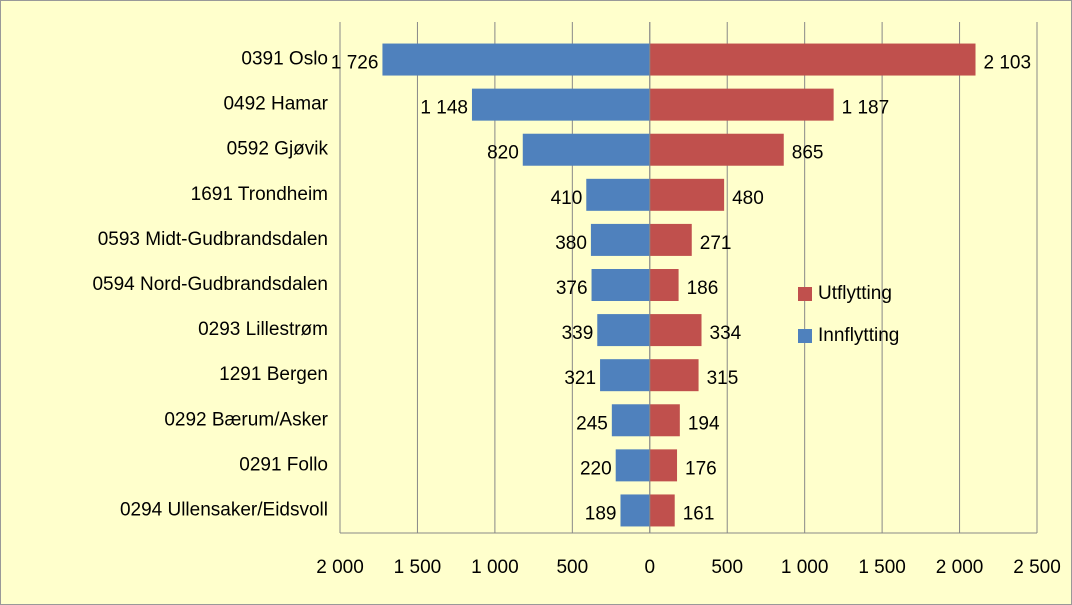  Describe the element at coordinates (701, 468) in the screenshot. I see `value-label: 176` at that location.